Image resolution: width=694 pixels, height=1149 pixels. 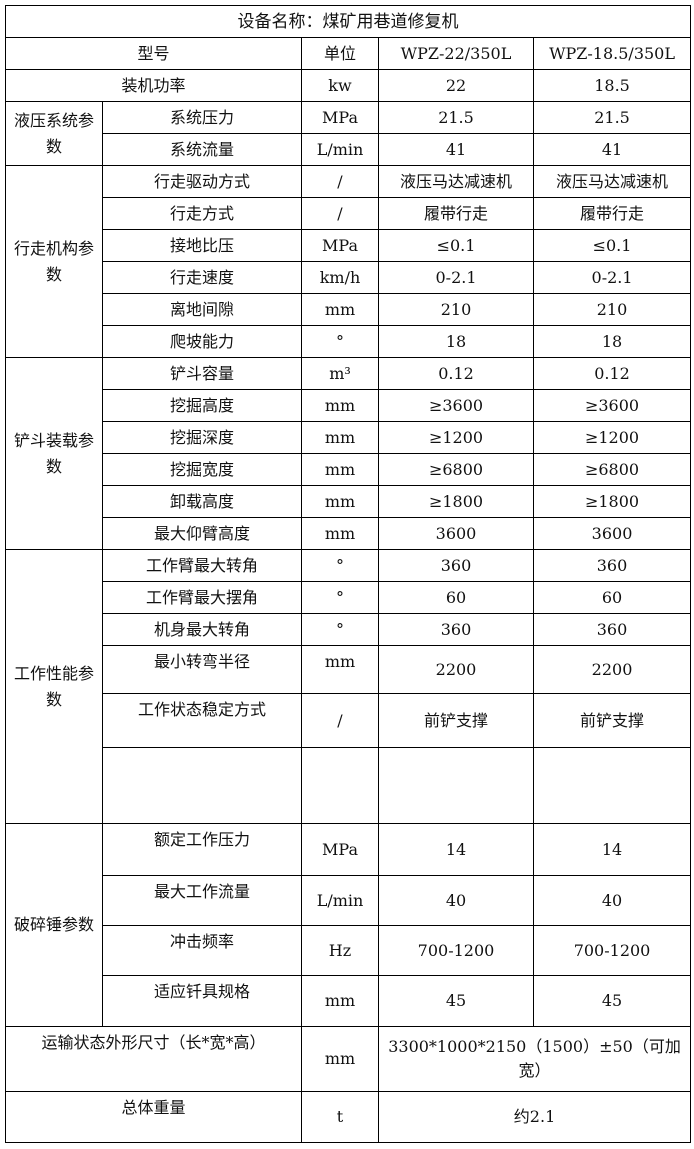 I want to click on param-value-2: 14, so click(x=612, y=849).